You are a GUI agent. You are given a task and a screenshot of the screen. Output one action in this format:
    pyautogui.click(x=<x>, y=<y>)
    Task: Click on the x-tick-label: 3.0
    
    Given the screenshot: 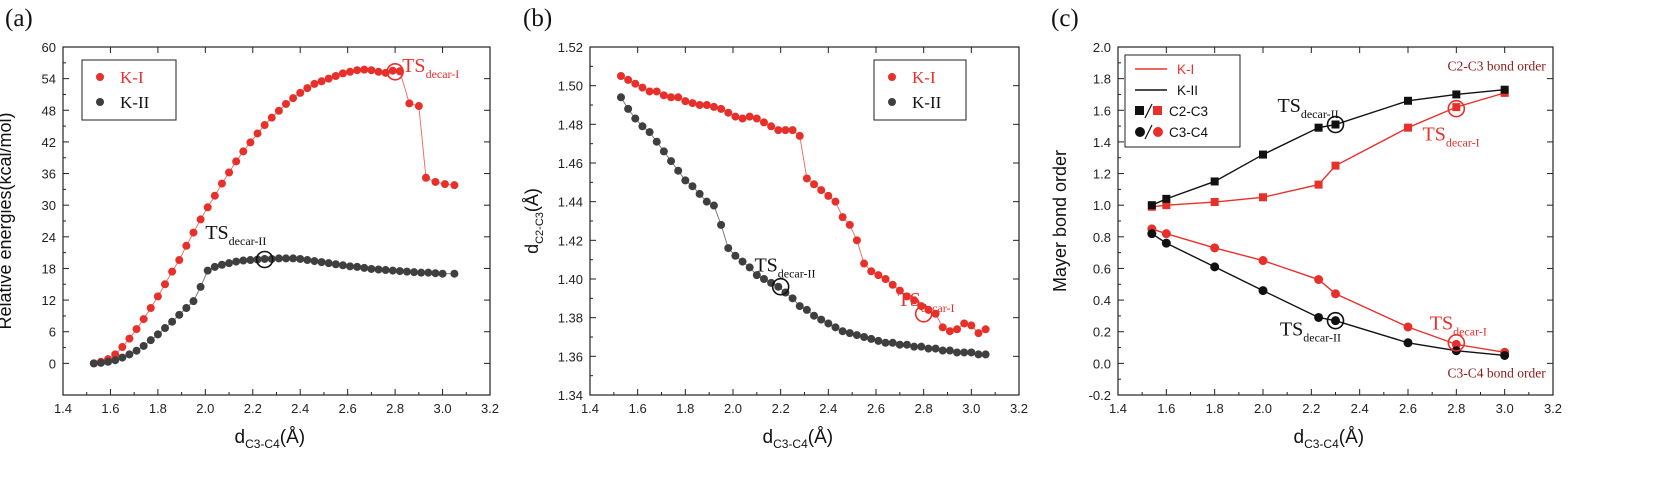 What is the action you would take?
    pyautogui.click(x=971, y=408)
    